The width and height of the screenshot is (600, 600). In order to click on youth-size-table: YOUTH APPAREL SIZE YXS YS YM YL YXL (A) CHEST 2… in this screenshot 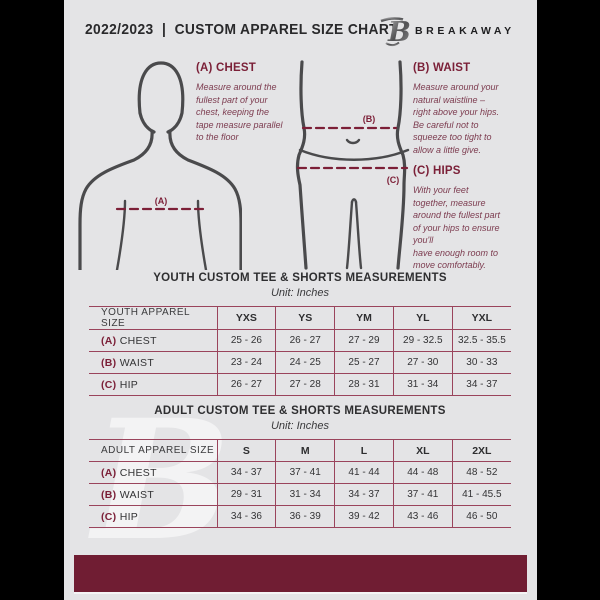, I will do `click(300, 351)`.